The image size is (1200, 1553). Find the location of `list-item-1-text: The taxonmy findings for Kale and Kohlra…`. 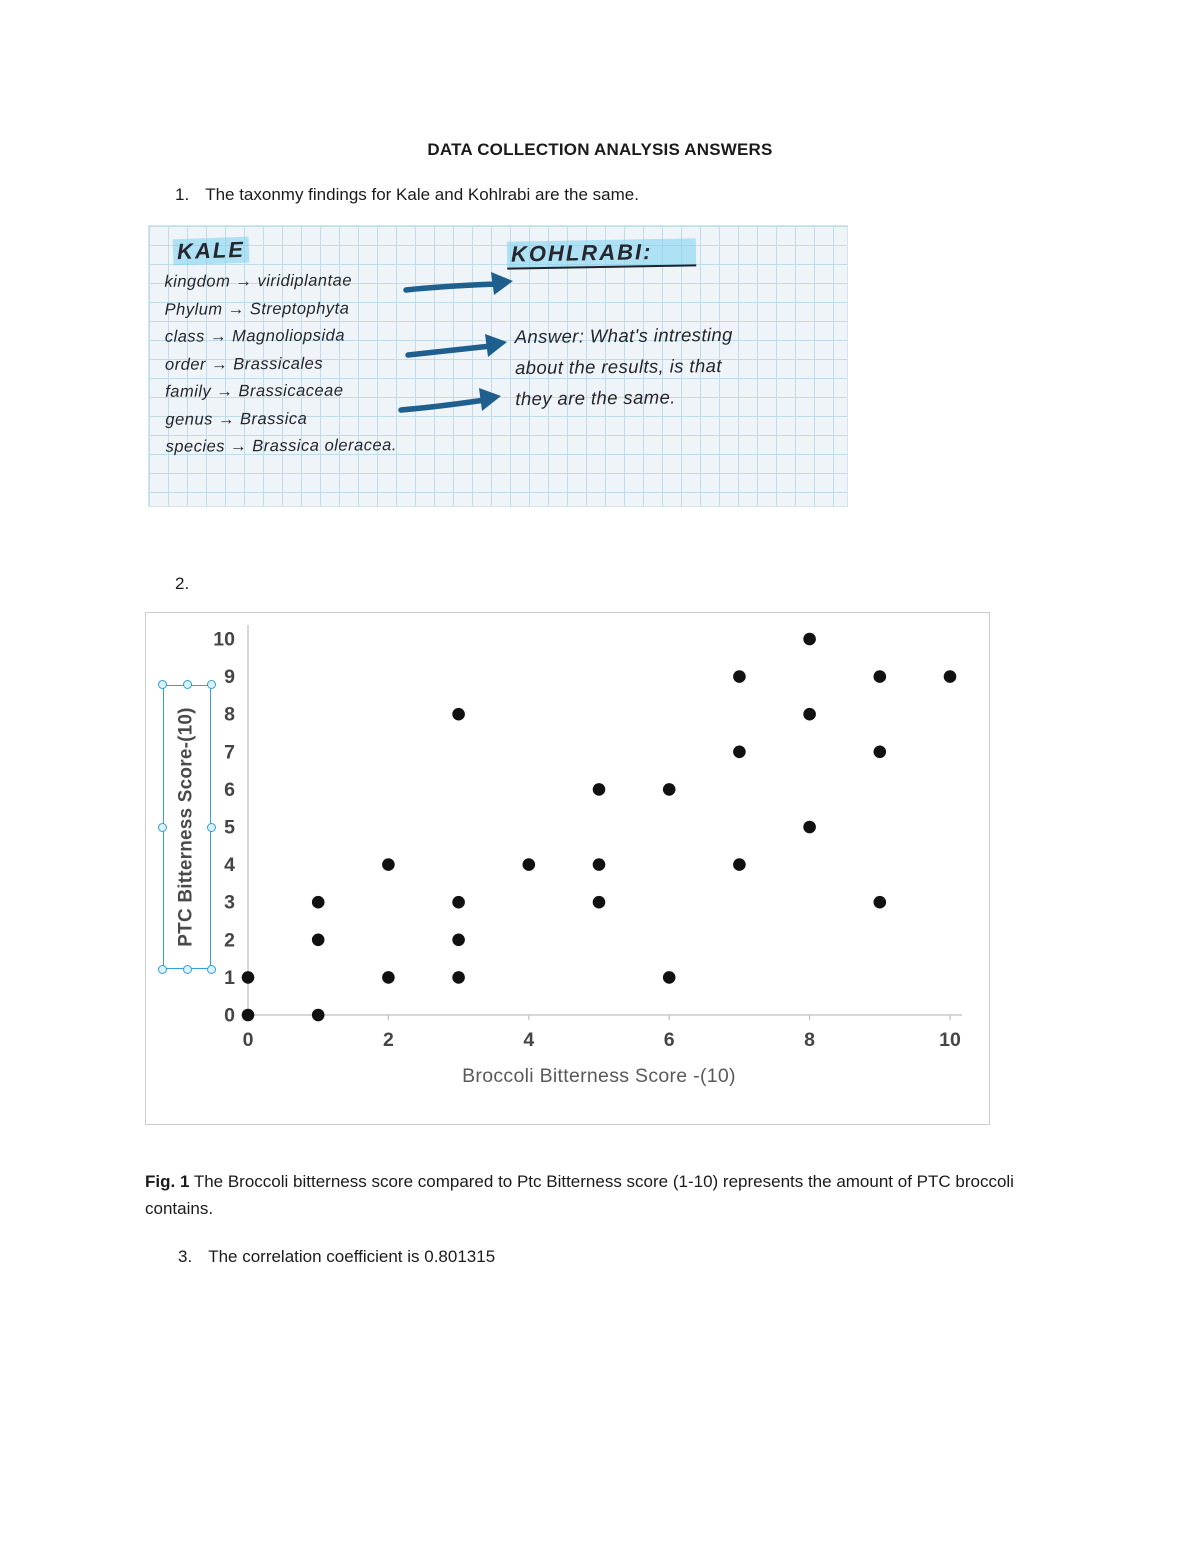

list-item-1-text: The taxonmy findings for Kale and Kohlra… is located at coordinates (422, 194).